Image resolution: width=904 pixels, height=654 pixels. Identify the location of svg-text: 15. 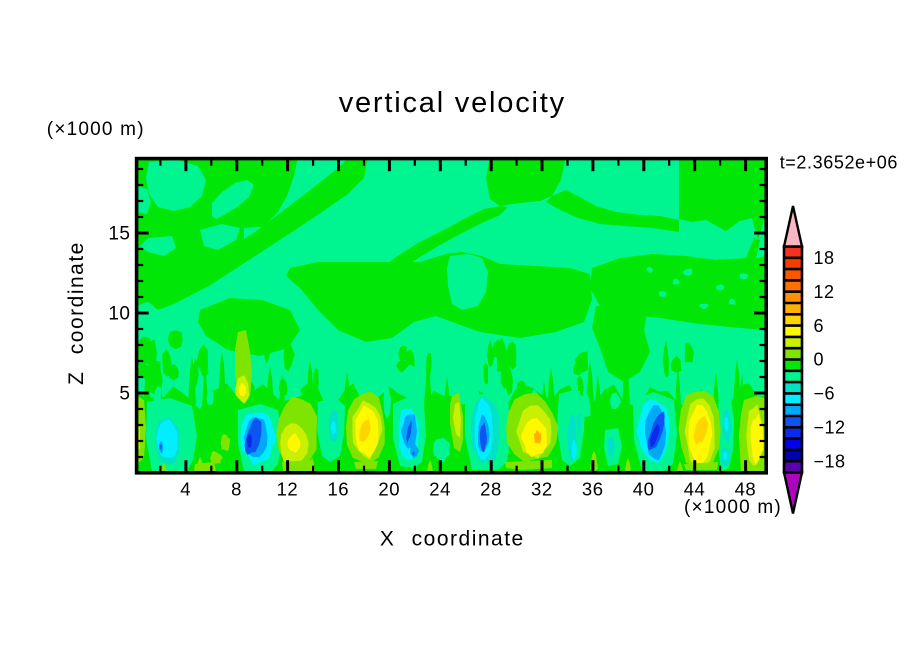
(119, 233).